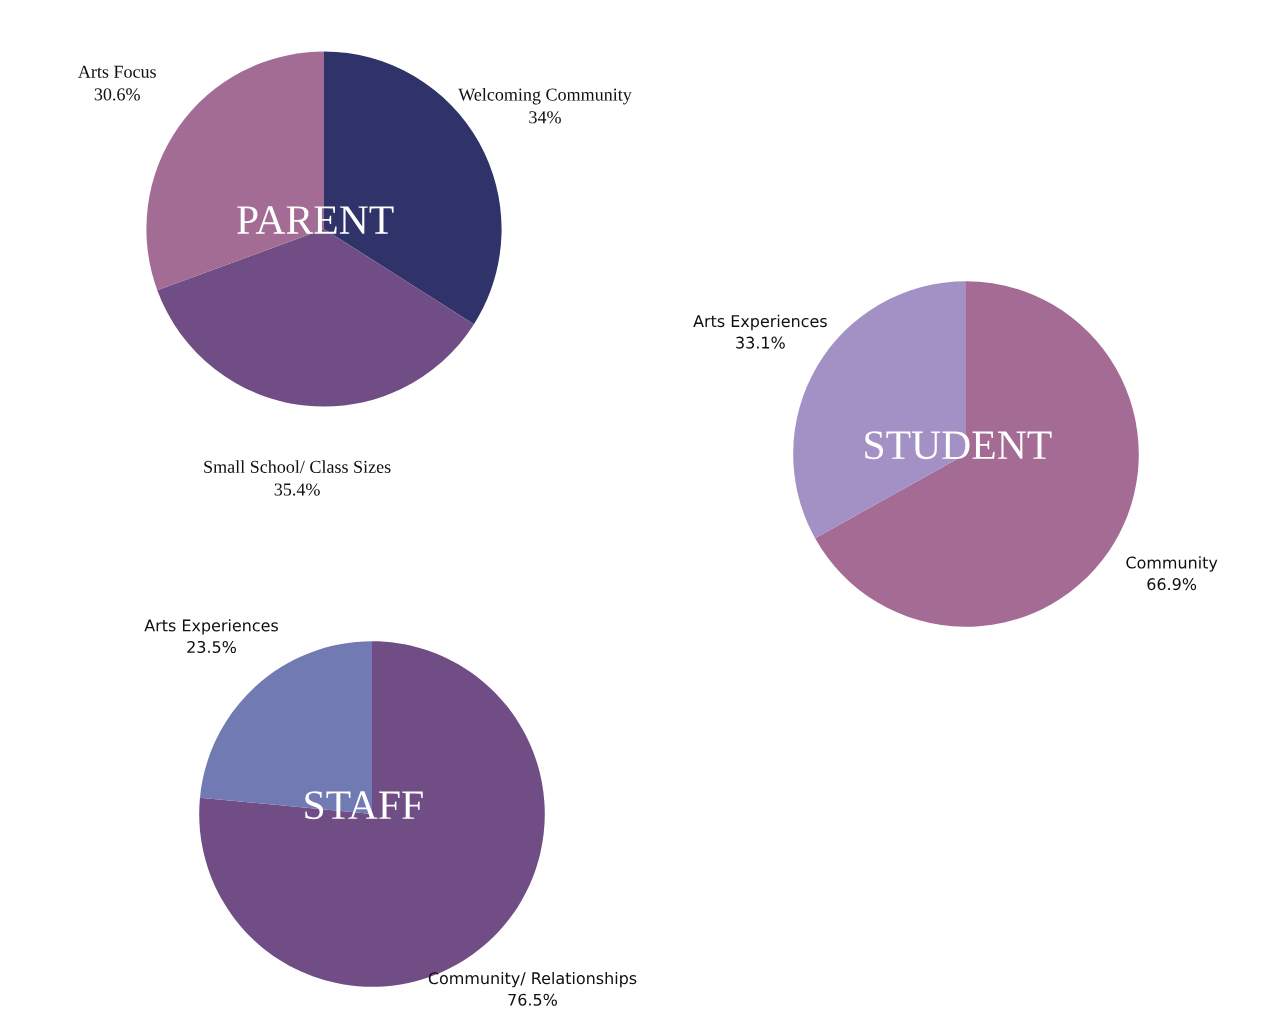 This screenshot has height=1029, width=1283. I want to click on slice-label: Welcoming Community, so click(545, 96).